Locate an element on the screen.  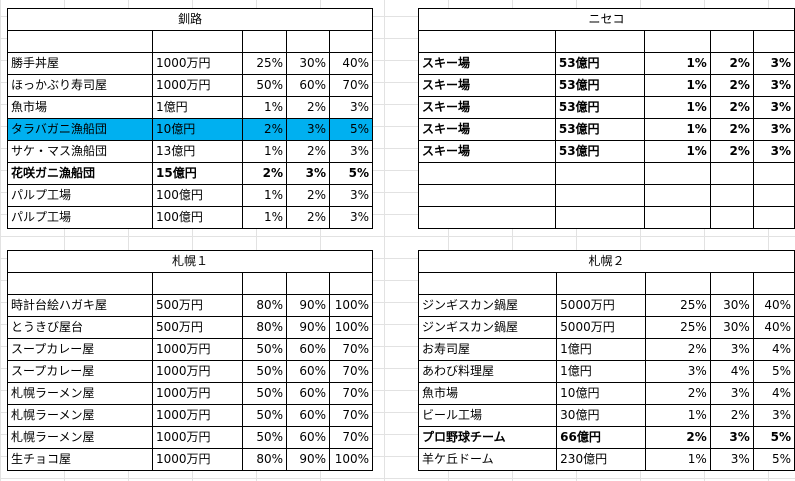
price-cell: 500万円 is located at coordinates (197, 305).